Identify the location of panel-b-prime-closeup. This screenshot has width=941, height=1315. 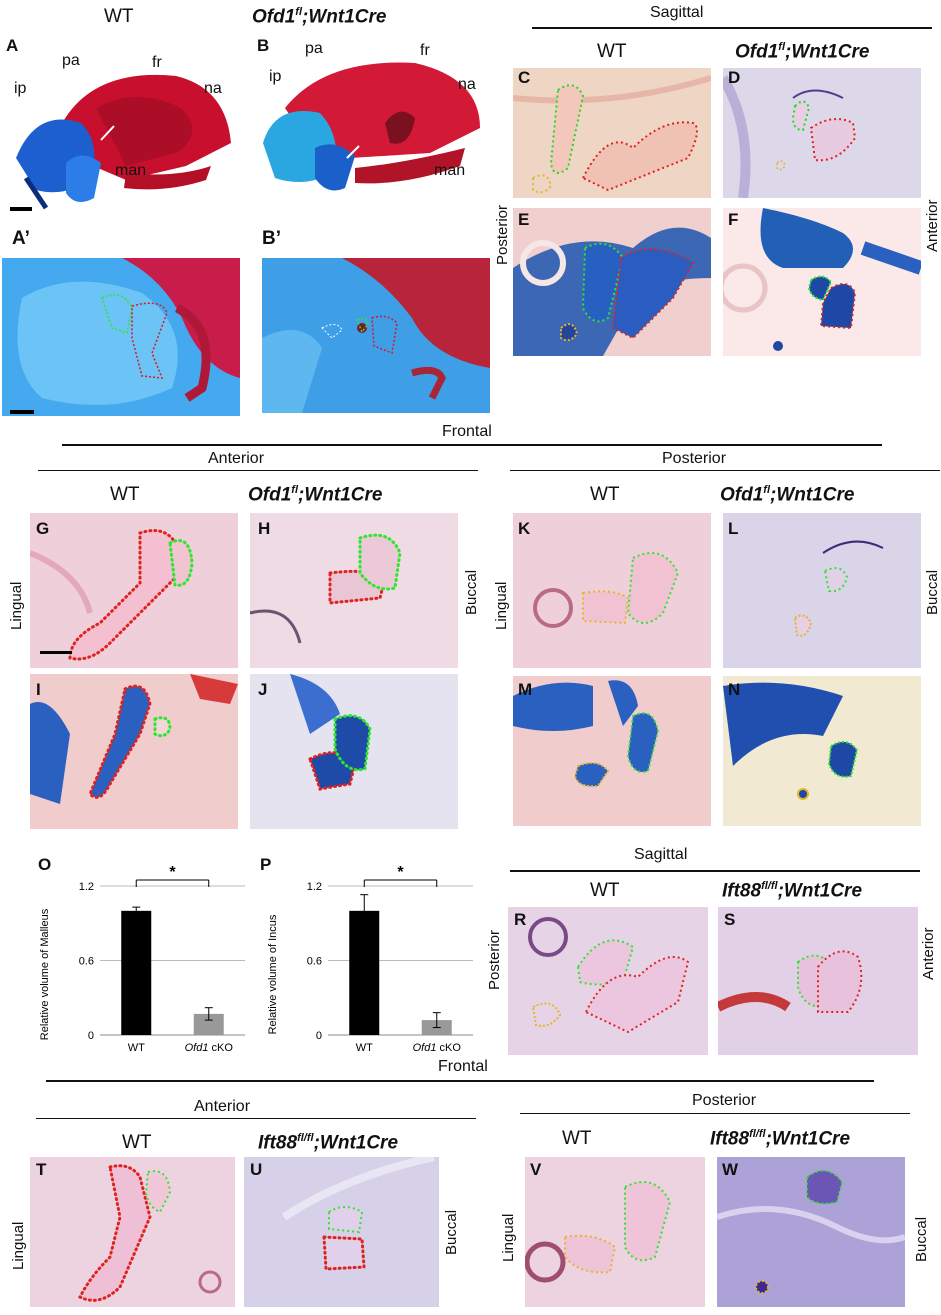
(376, 335).